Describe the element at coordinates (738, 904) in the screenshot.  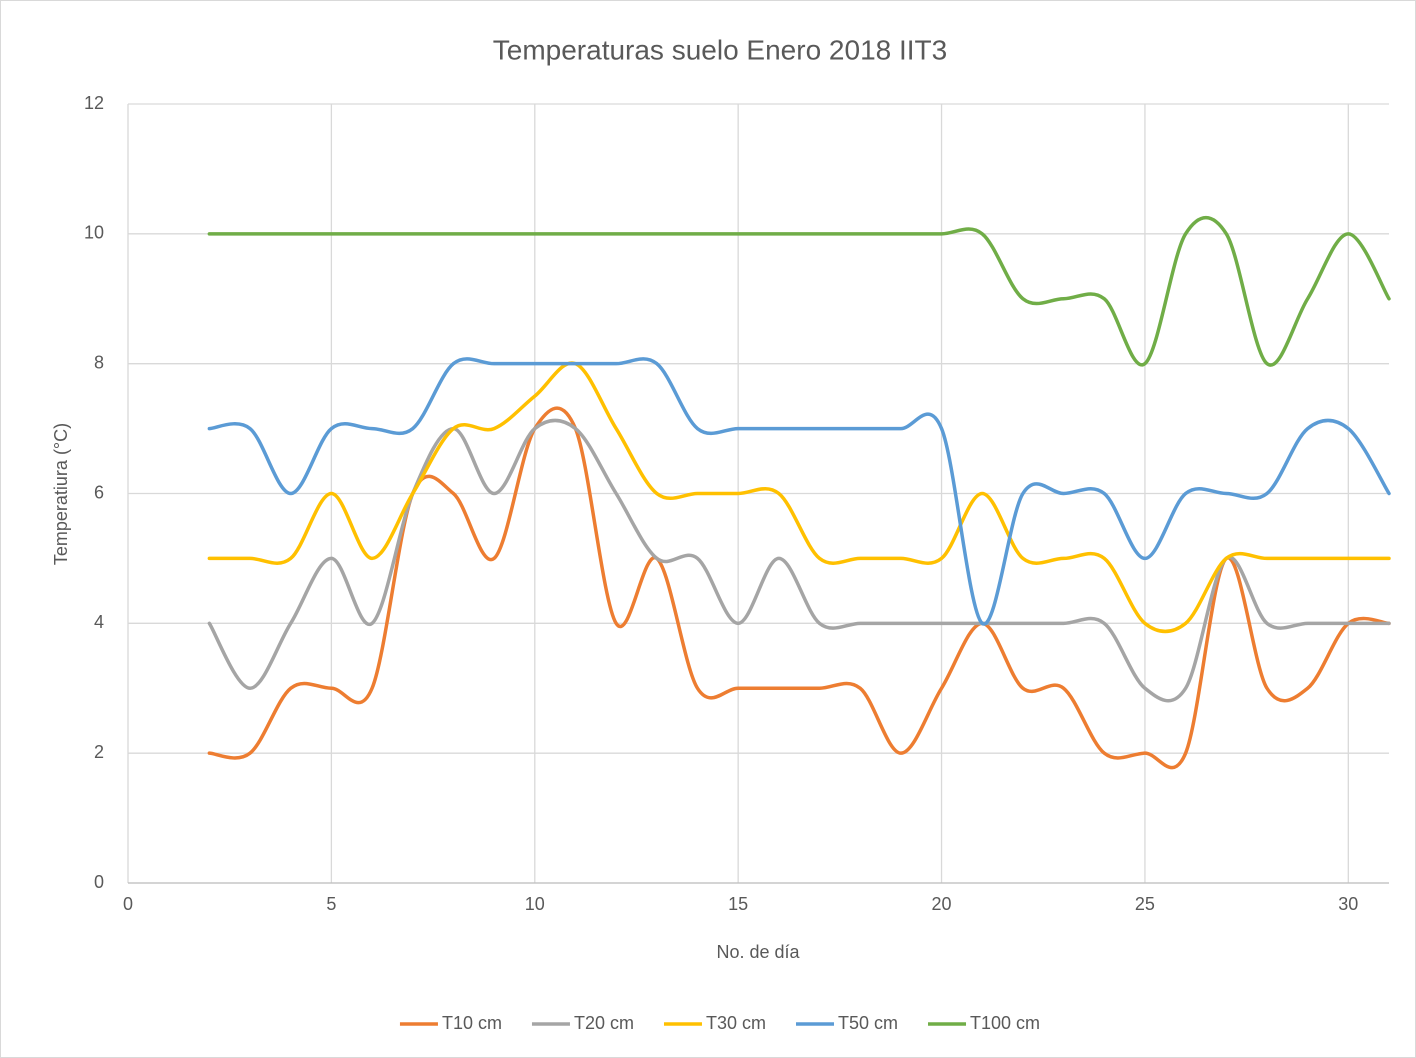
I see `x-tick-label: 15` at that location.